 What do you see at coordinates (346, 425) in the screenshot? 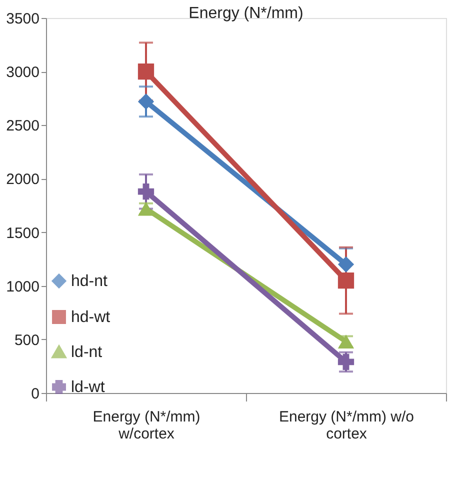
I see `x-tick-label: Energy (N*/mm) w/o cortex` at bounding box center [346, 425].